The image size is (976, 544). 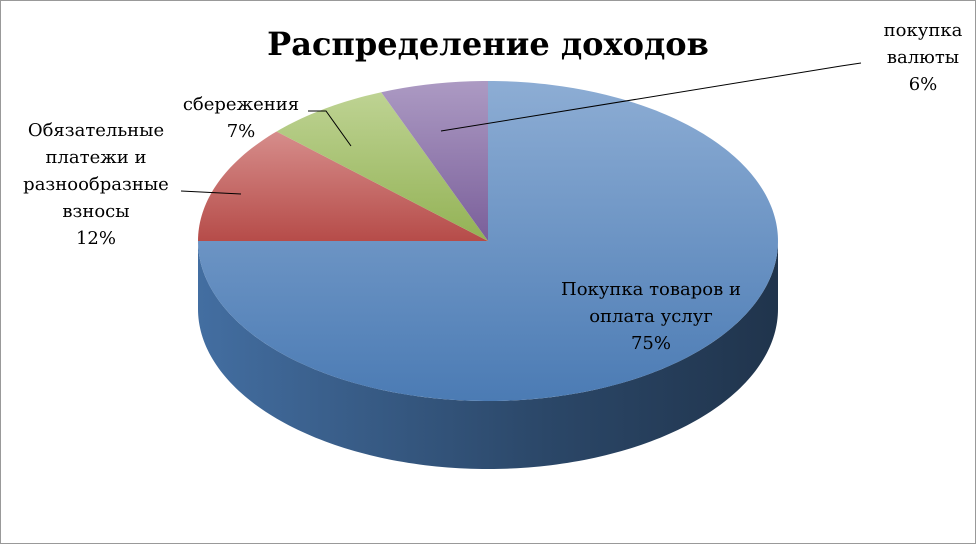 I want to click on data-label-value: 12%, so click(x=95, y=238).